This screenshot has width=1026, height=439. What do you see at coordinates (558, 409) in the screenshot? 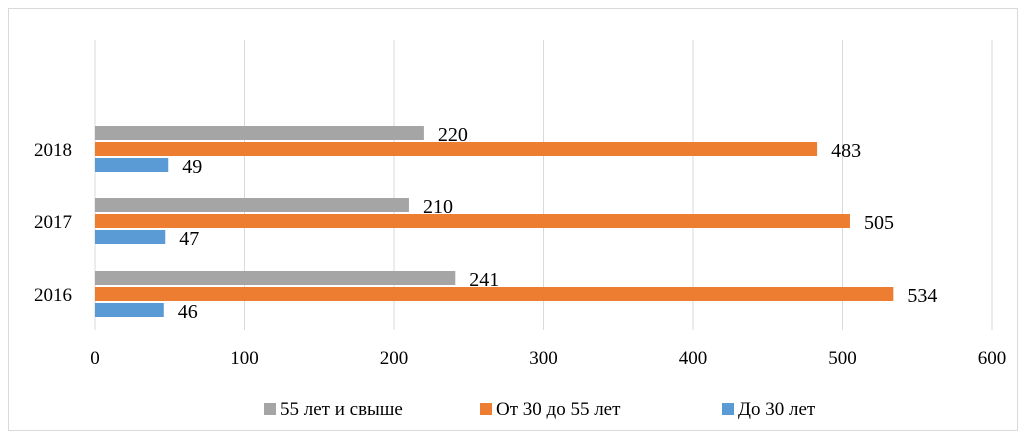
I see `legend-label: От 30 до 55 лет` at bounding box center [558, 409].